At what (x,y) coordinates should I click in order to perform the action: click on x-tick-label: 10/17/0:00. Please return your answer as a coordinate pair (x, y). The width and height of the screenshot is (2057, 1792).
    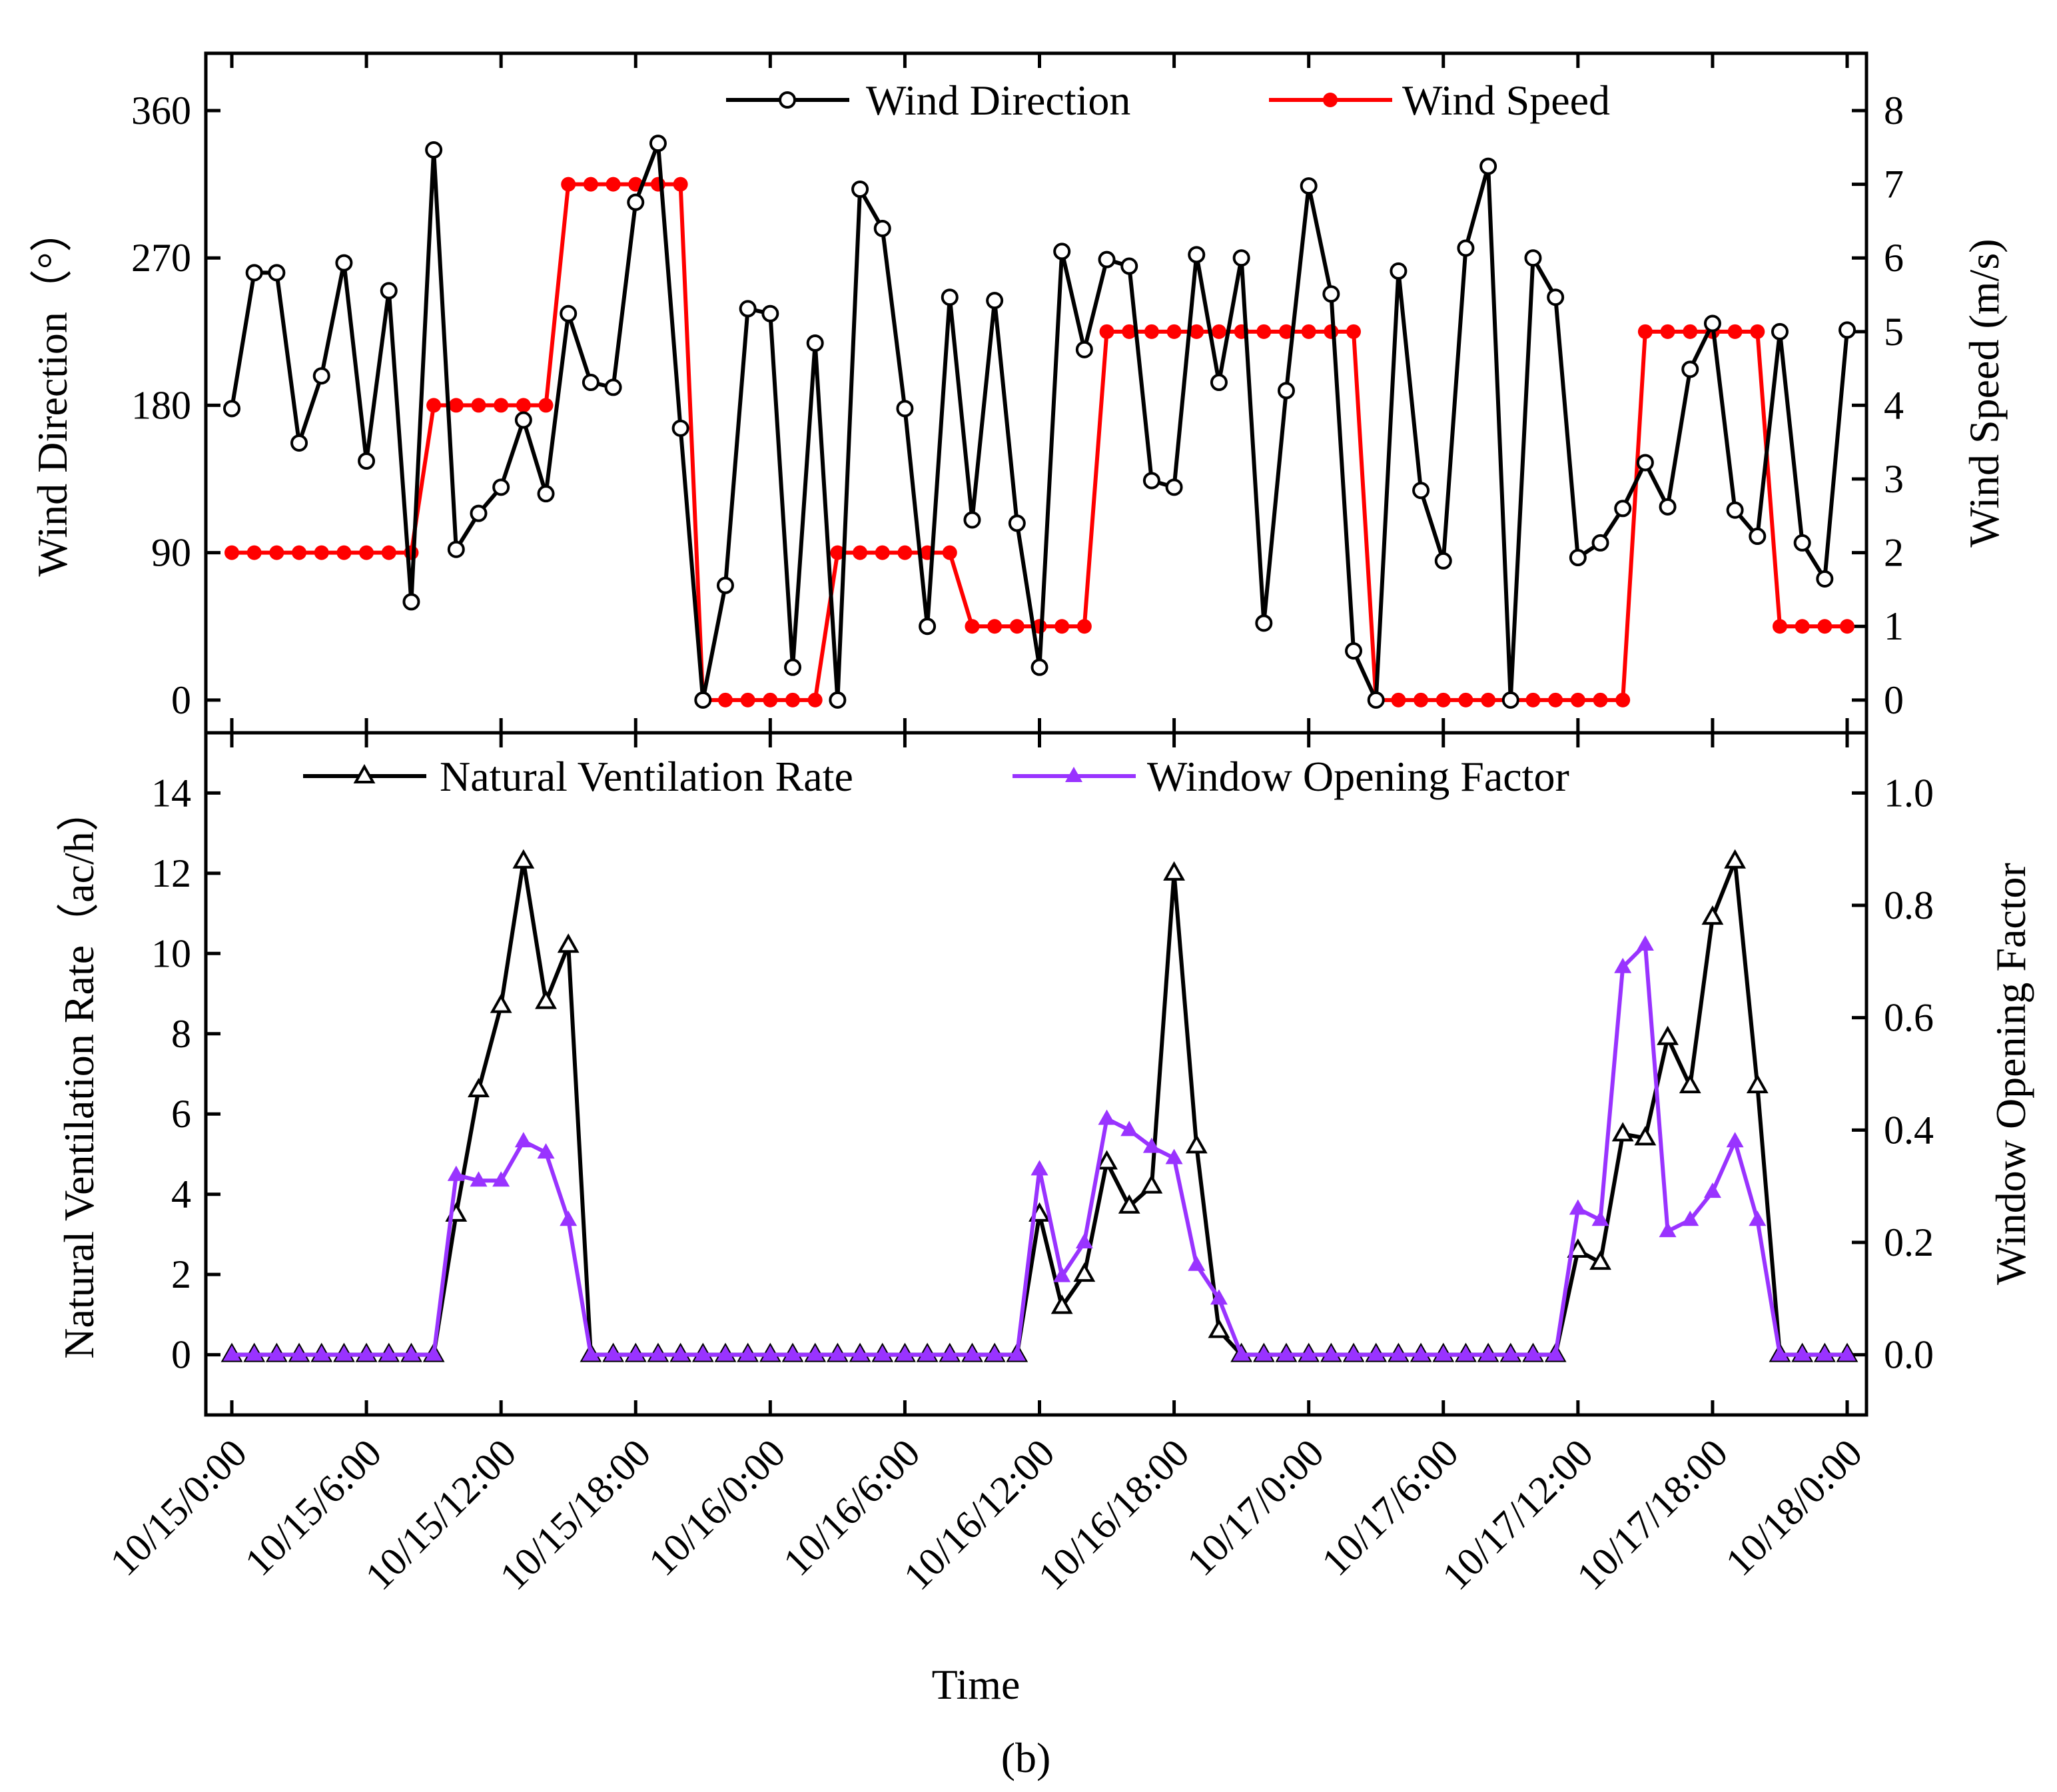
    Looking at the image, I should click on (1255, 1508).